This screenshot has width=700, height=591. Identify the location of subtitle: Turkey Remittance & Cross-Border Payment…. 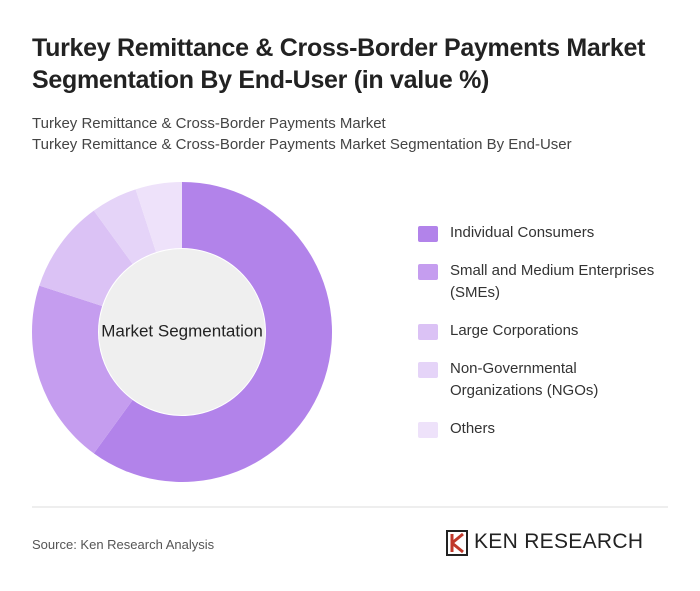
(302, 134).